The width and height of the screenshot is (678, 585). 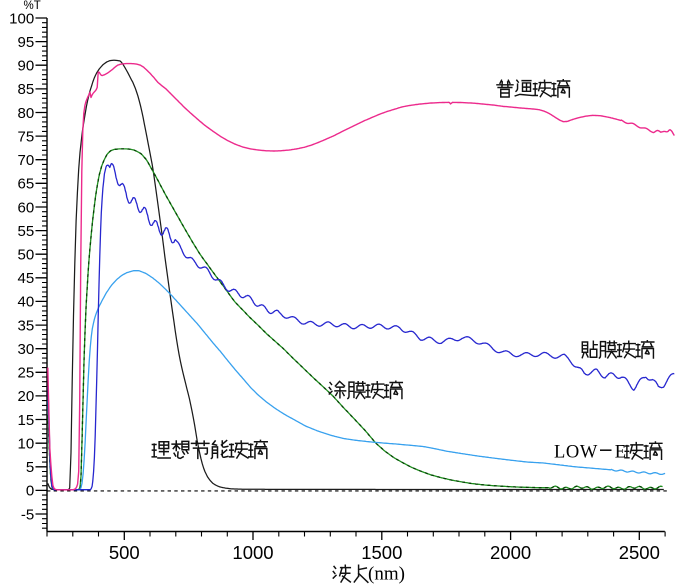 What do you see at coordinates (26, 444) in the screenshot?
I see `svg-text: 10` at bounding box center [26, 444].